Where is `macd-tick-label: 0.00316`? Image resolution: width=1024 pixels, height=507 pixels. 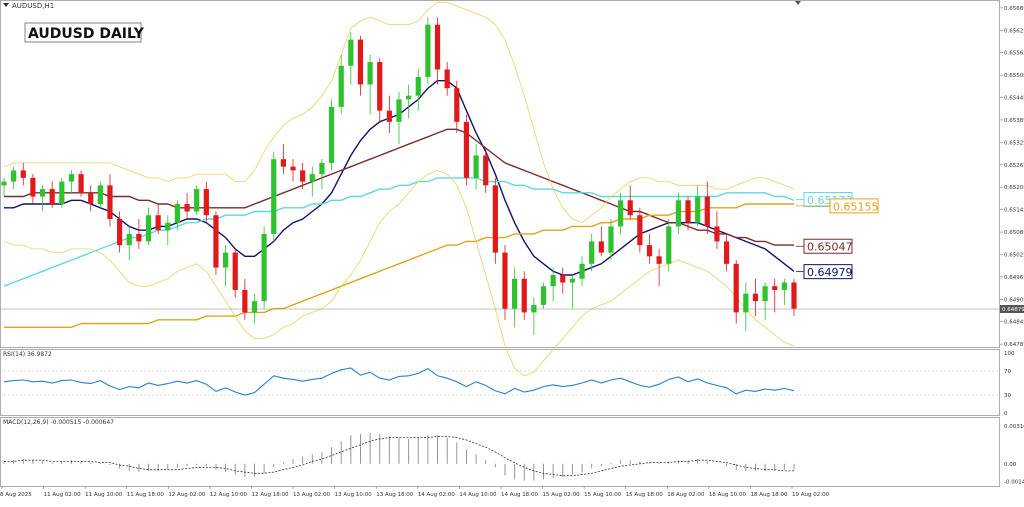 macd-tick-label: 0.00316 is located at coordinates (1014, 427).